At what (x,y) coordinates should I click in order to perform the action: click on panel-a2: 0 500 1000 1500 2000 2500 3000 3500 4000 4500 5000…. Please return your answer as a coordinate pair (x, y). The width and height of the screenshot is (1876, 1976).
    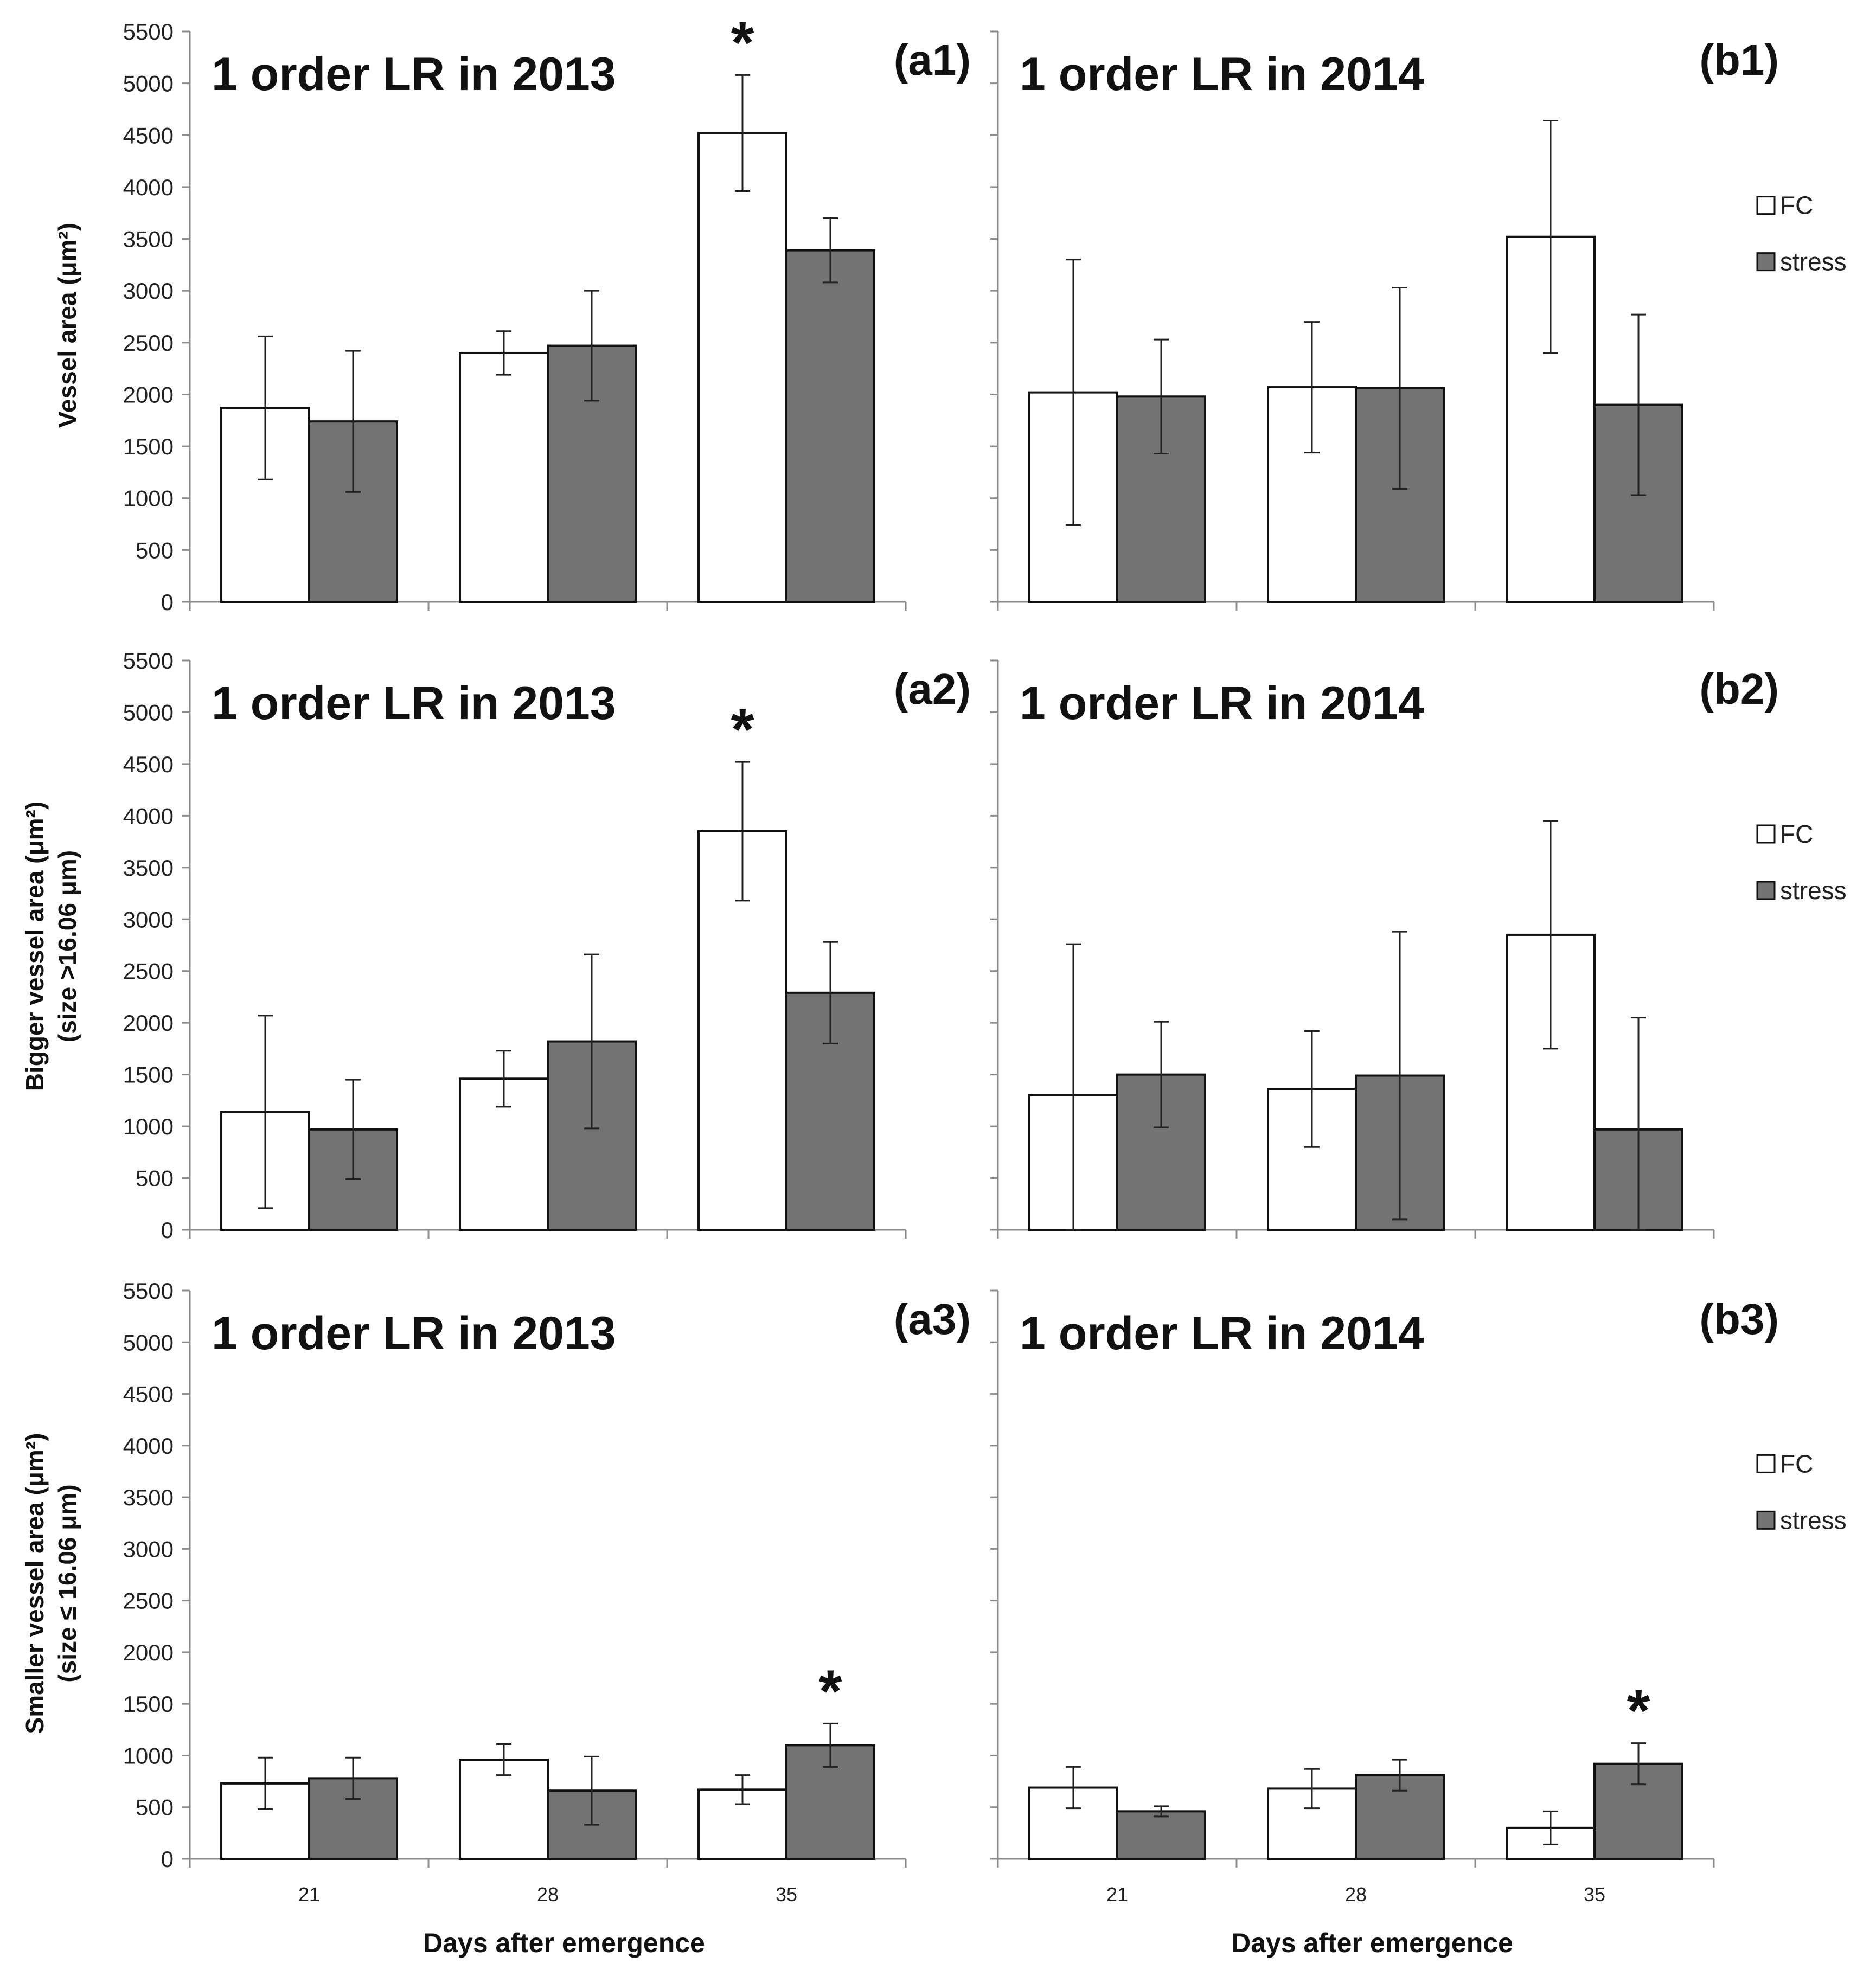
    Looking at the image, I should click on (547, 945).